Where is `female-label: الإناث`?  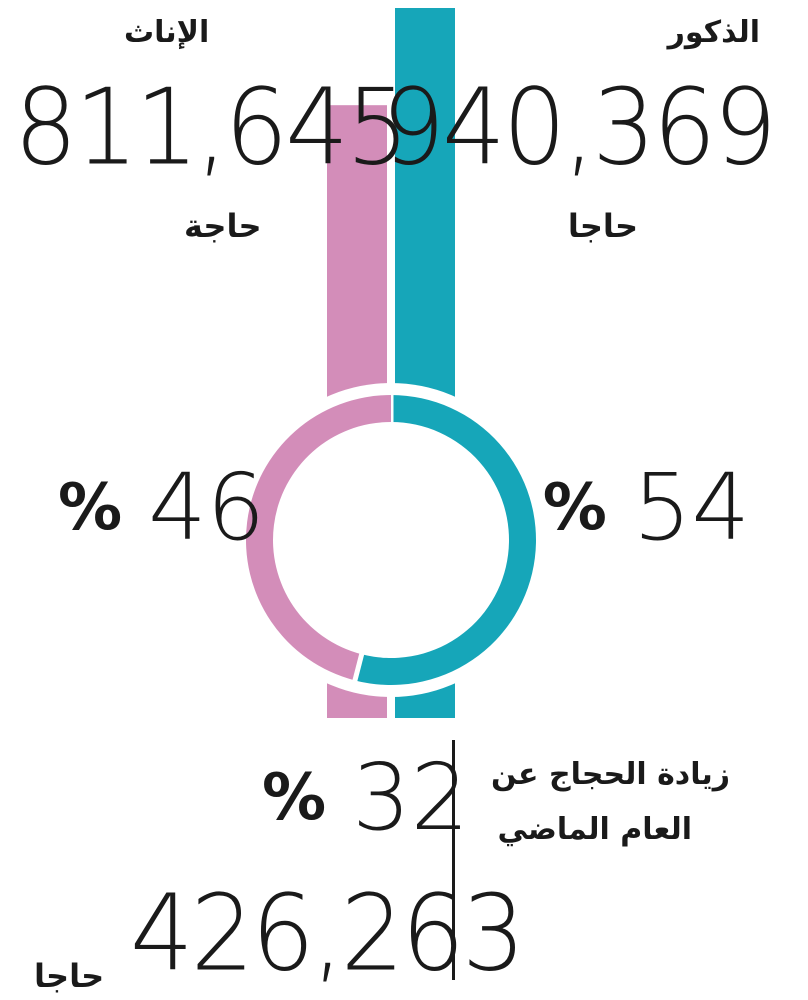 female-label: الإناث is located at coordinates (167, 32).